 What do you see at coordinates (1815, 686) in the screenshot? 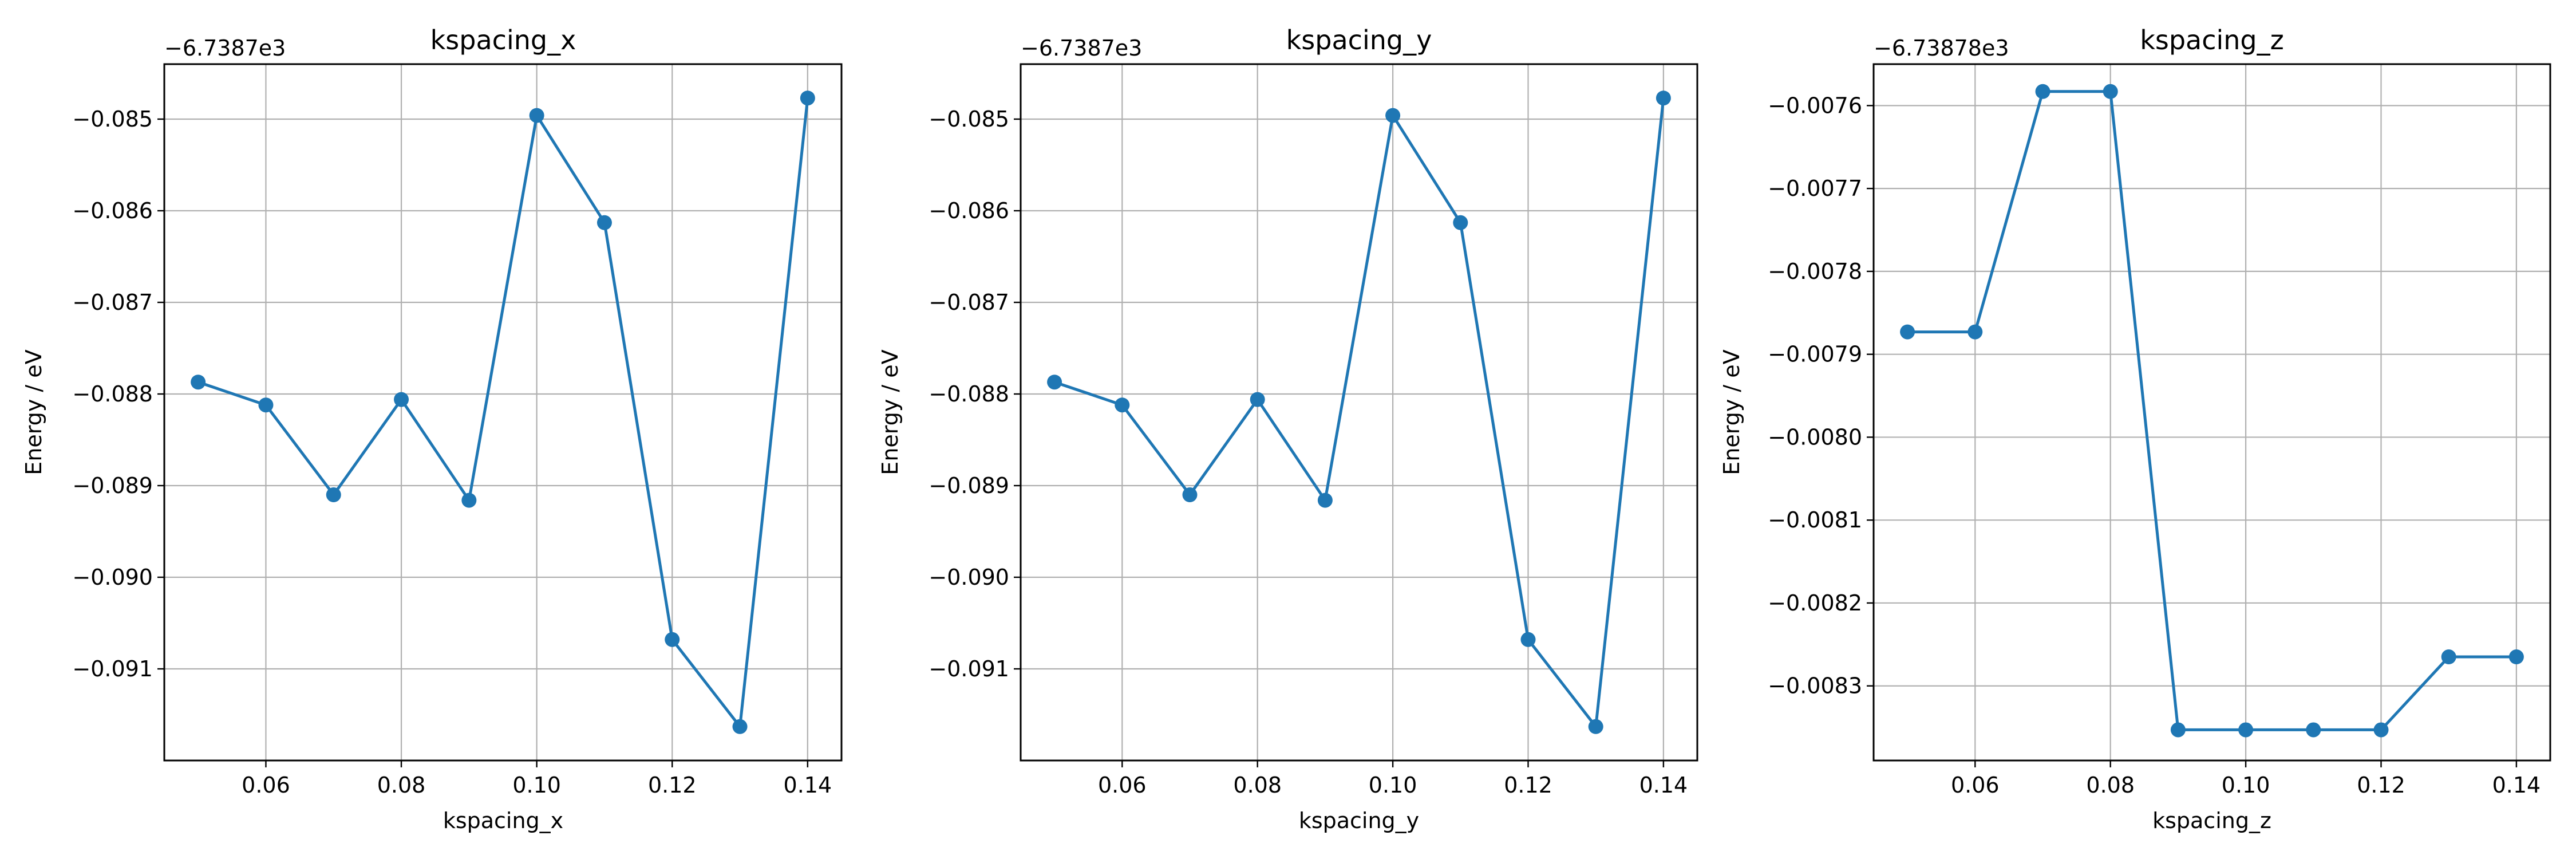
I see `y-tick-label: −0.0083` at bounding box center [1815, 686].